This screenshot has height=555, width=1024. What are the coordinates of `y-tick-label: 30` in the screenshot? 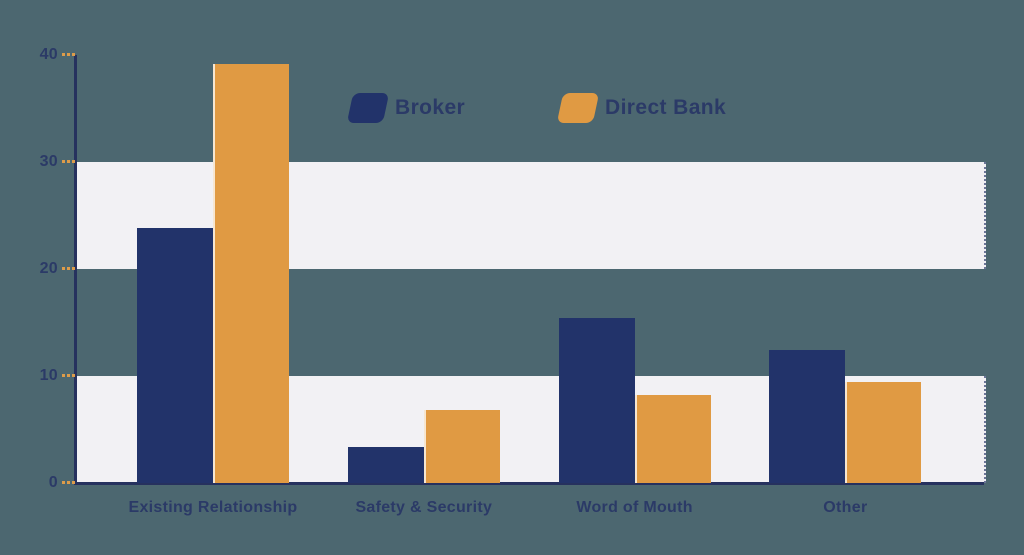 It's located at (48, 161).